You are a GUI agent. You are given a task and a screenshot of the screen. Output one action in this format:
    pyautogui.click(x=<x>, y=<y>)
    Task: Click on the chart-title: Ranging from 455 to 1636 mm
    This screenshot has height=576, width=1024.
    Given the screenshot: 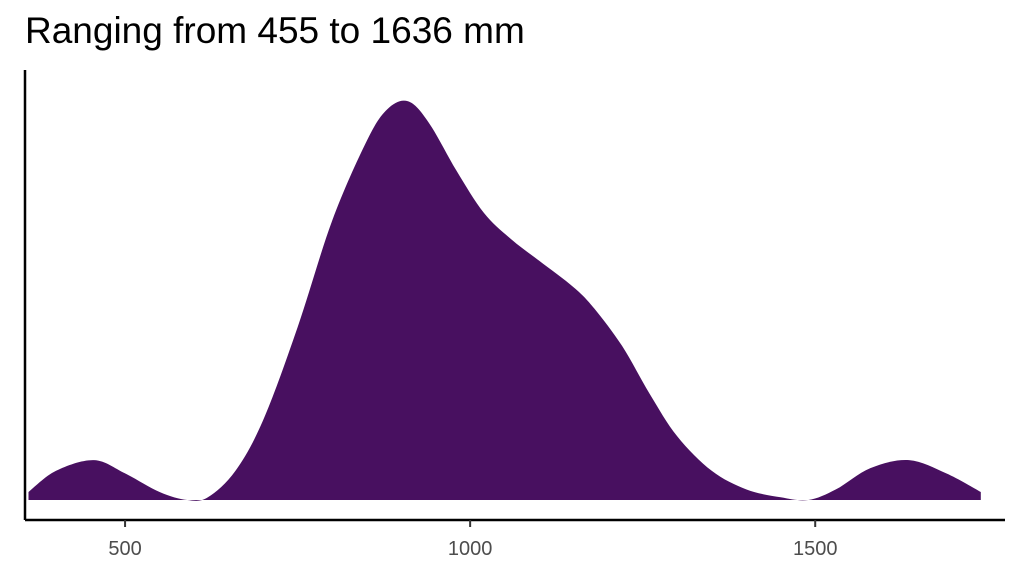 What is the action you would take?
    pyautogui.click(x=275, y=30)
    